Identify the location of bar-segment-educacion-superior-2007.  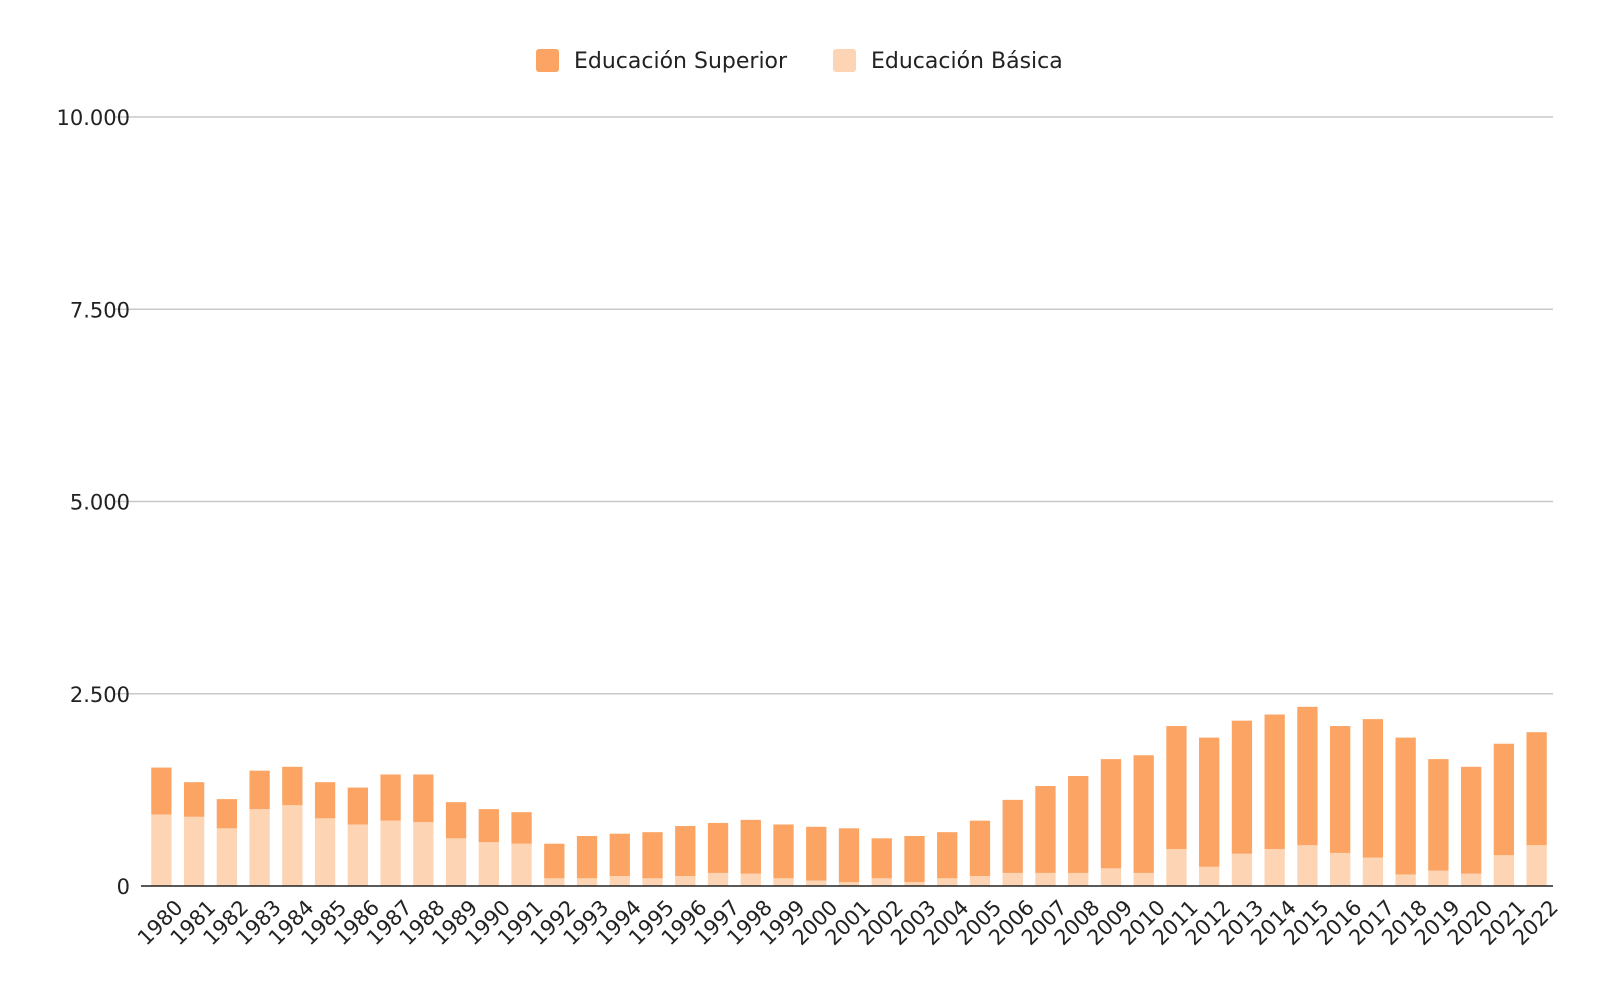
(1045, 829).